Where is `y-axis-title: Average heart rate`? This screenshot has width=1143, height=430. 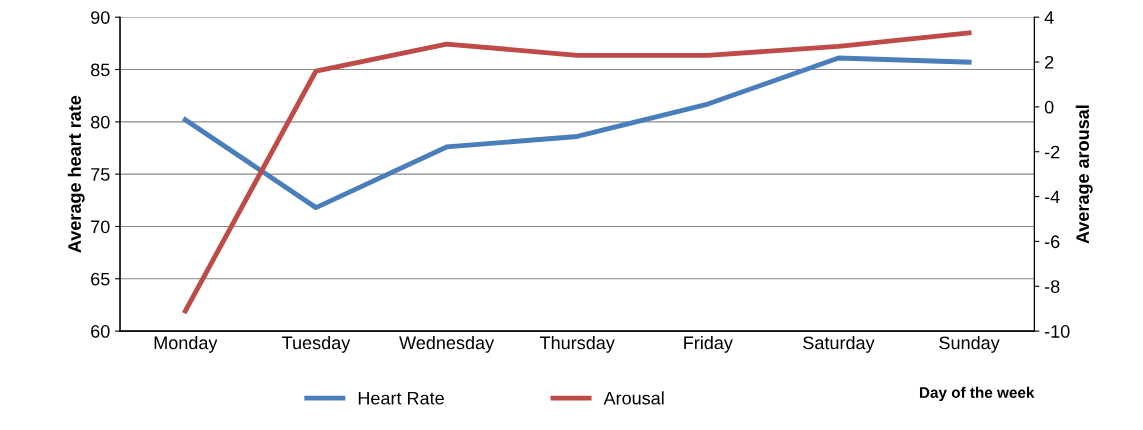
y-axis-title: Average heart rate is located at coordinates (76, 174).